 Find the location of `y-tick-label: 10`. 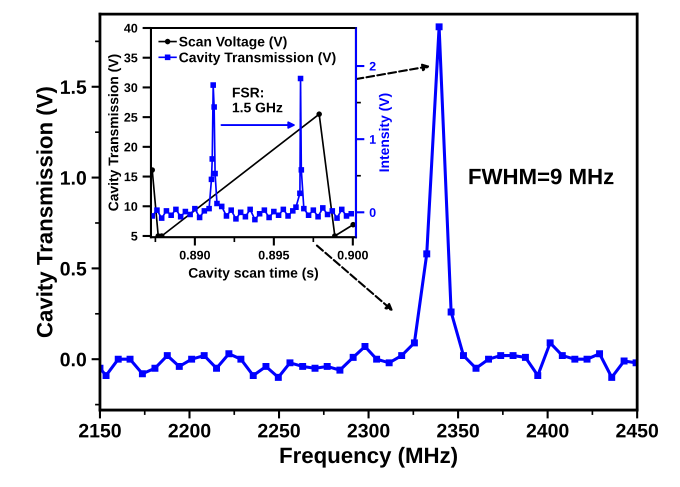

y-tick-label: 10 is located at coordinates (131, 206).